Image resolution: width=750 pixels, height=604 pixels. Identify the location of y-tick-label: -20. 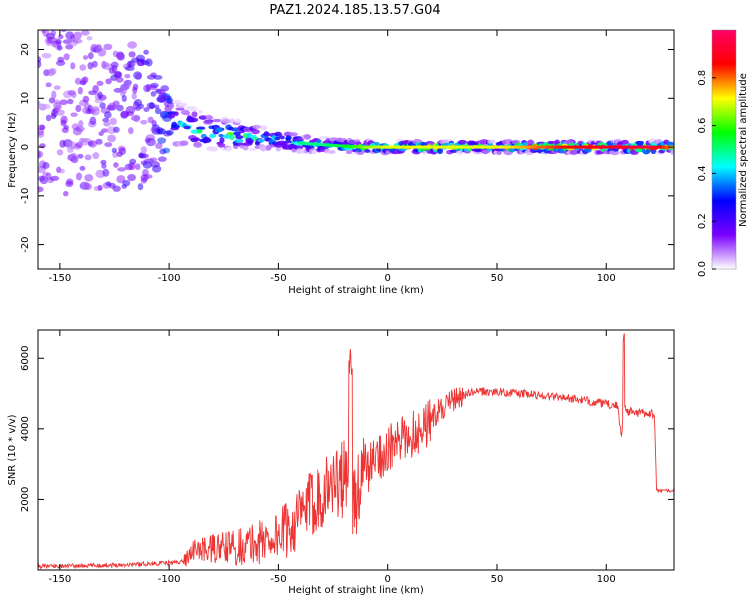
(25, 244).